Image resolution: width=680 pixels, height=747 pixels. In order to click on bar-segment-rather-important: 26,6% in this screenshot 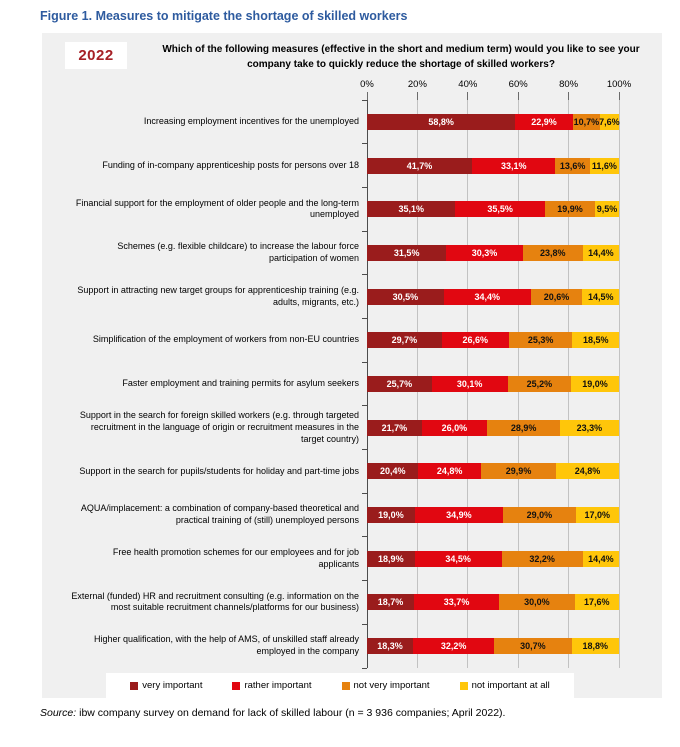, I will do `click(475, 340)`.